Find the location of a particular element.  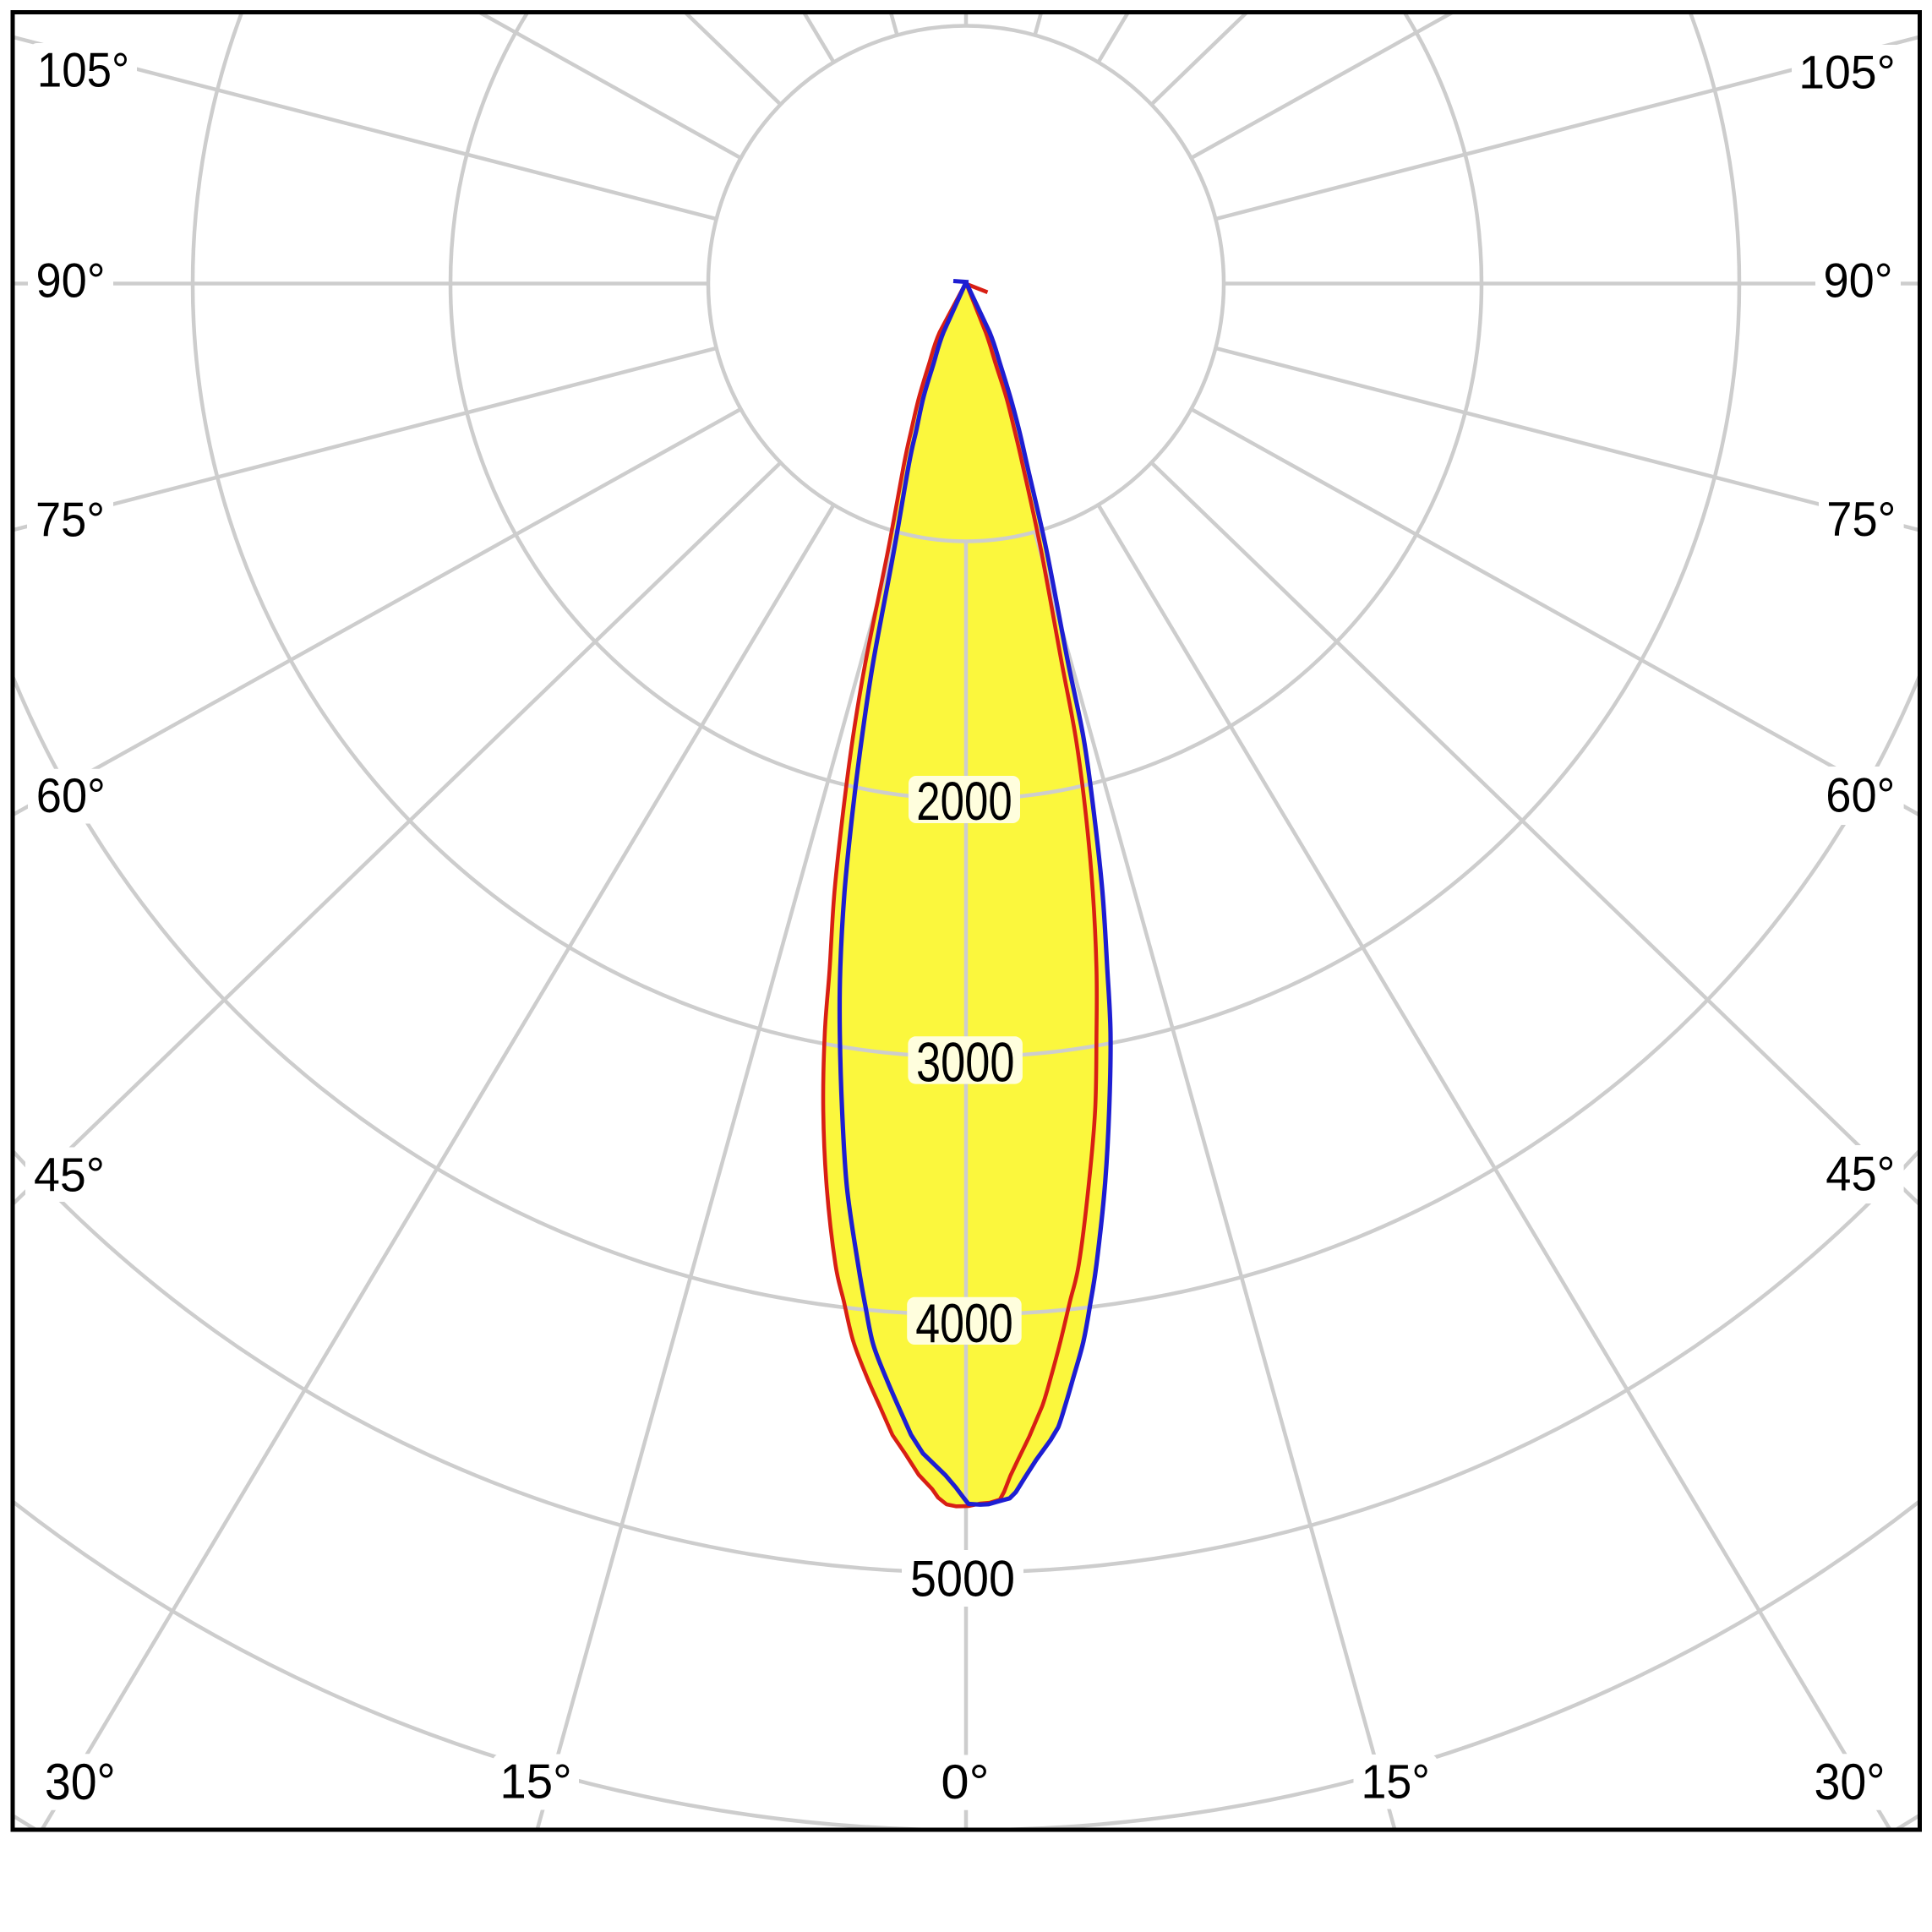

svg-text: 2000 is located at coordinates (964, 802).